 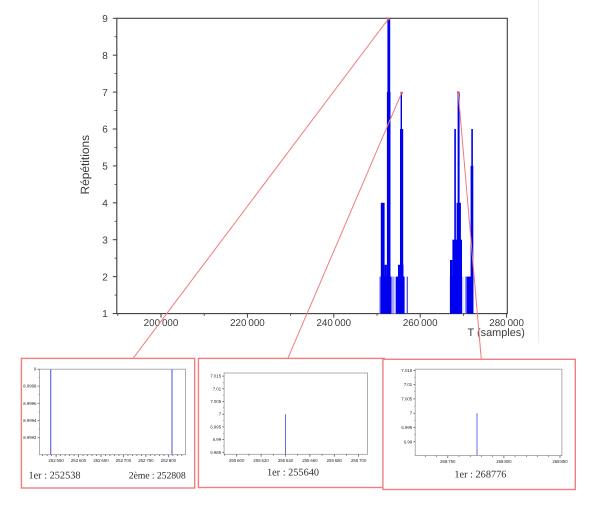 What do you see at coordinates (161, 323) in the screenshot?
I see `svg-text: 200 000` at bounding box center [161, 323].